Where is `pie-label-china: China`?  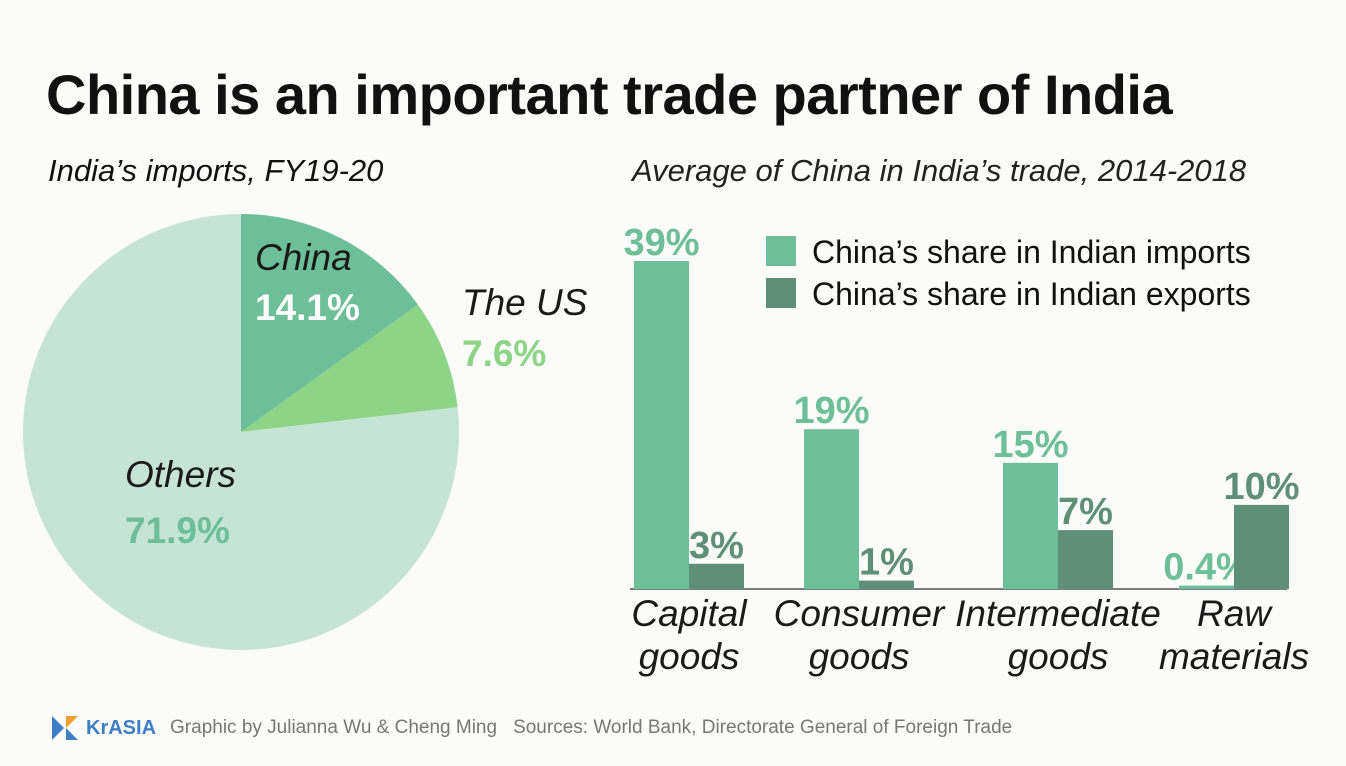
pie-label-china: China is located at coordinates (303, 257).